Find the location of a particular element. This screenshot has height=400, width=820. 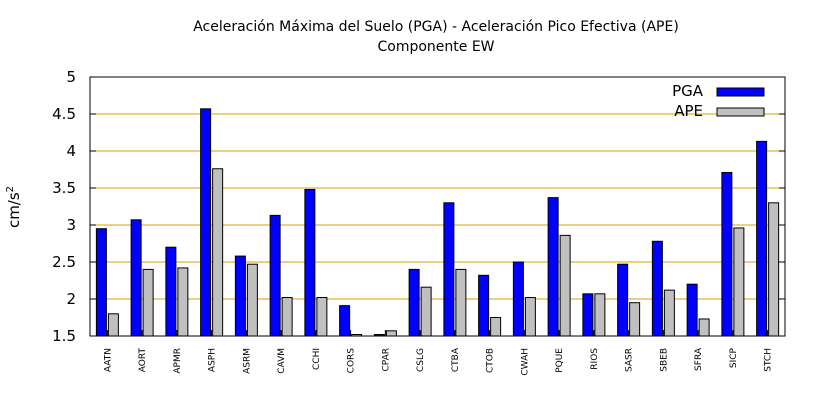

bar-pga-cslg is located at coordinates (414, 302).